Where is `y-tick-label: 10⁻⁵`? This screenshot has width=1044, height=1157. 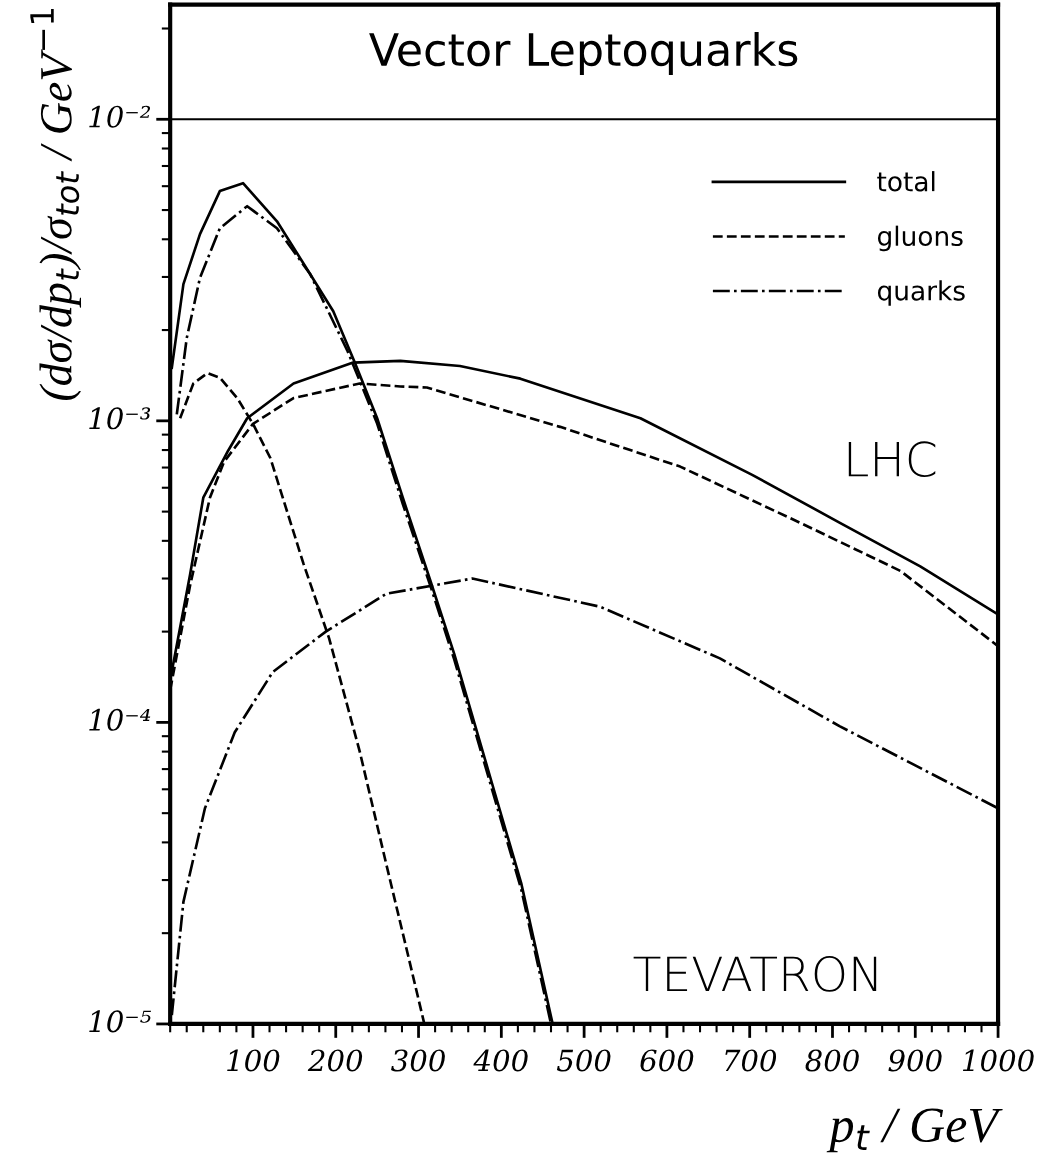 y-tick-label: 10⁻⁵ is located at coordinates (120, 1021).